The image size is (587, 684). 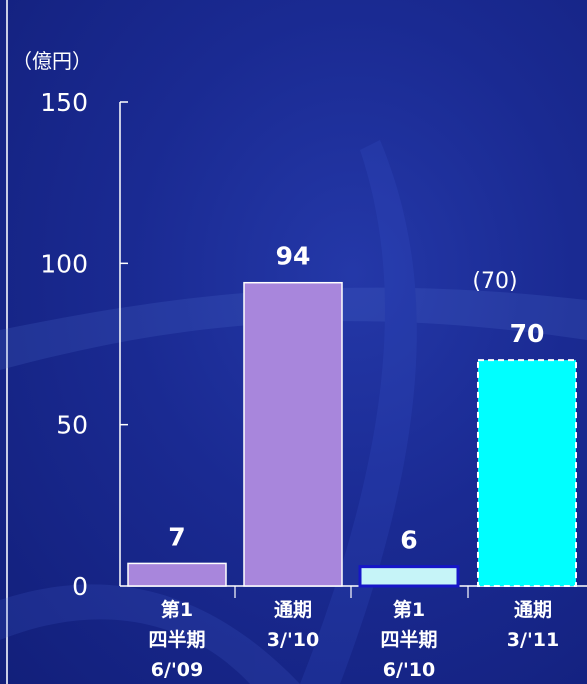 I want to click on bar-value-label: 7, so click(x=176, y=536).